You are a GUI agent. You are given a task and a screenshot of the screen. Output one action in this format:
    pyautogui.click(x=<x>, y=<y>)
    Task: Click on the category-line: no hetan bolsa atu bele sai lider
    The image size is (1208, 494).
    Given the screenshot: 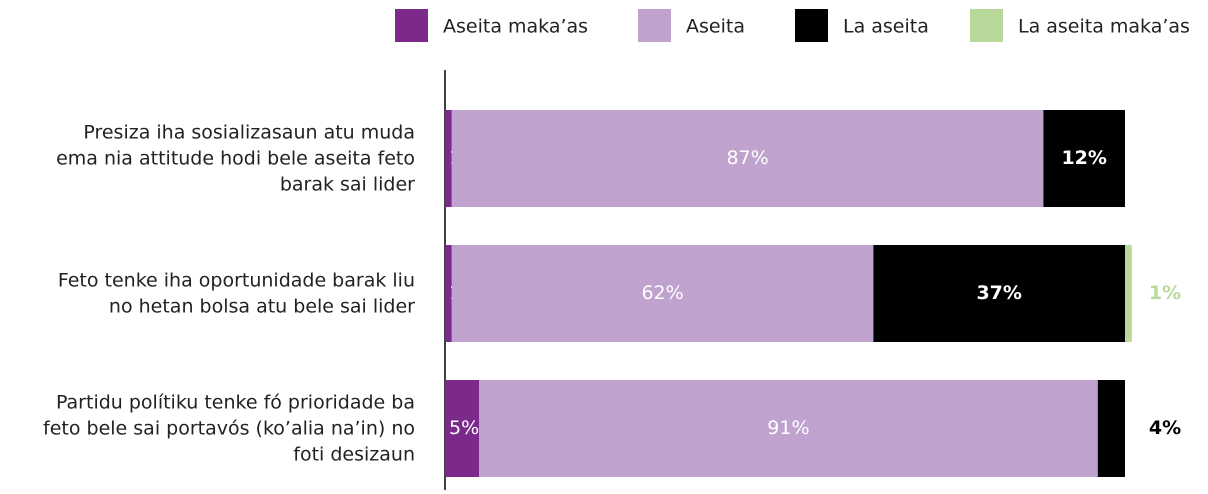 What is the action you would take?
    pyautogui.click(x=262, y=306)
    